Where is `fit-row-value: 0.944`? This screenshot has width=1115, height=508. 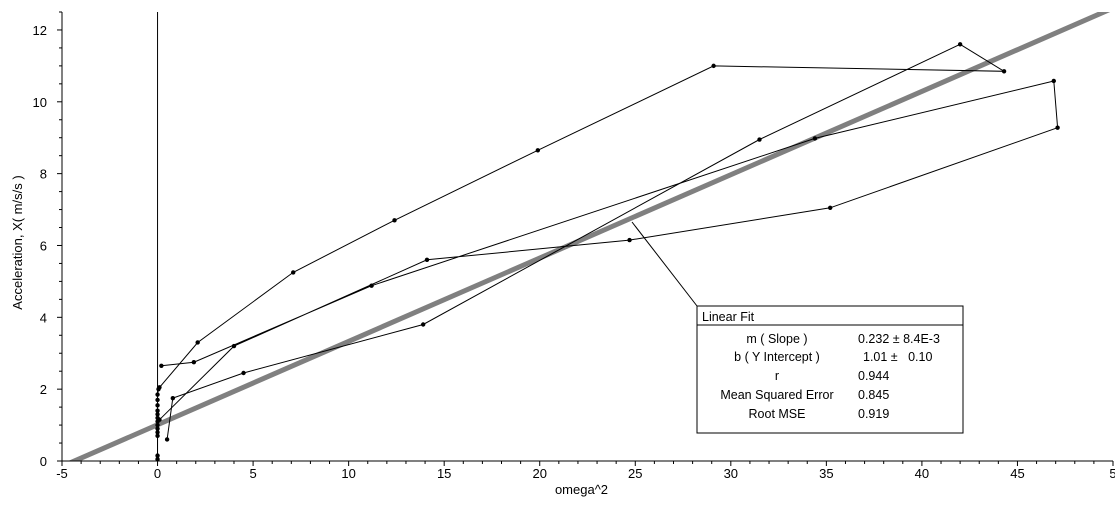
fit-row-value: 0.944 is located at coordinates (873, 376).